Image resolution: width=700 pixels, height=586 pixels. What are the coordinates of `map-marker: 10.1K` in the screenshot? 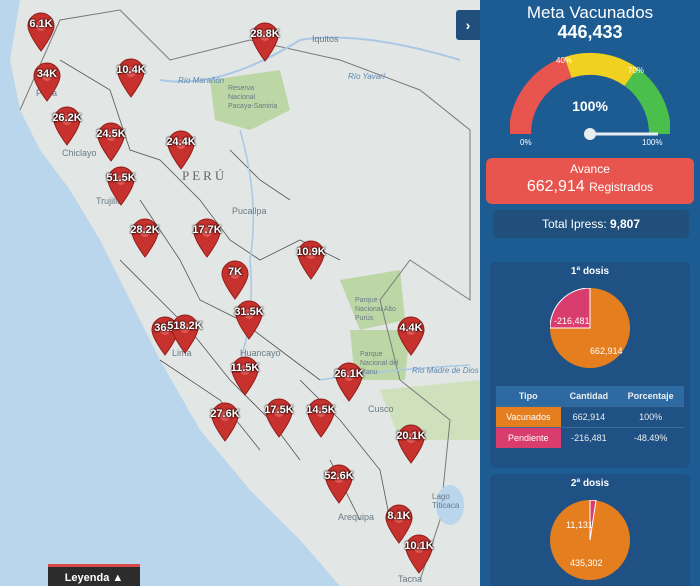 It's located at (419, 554).